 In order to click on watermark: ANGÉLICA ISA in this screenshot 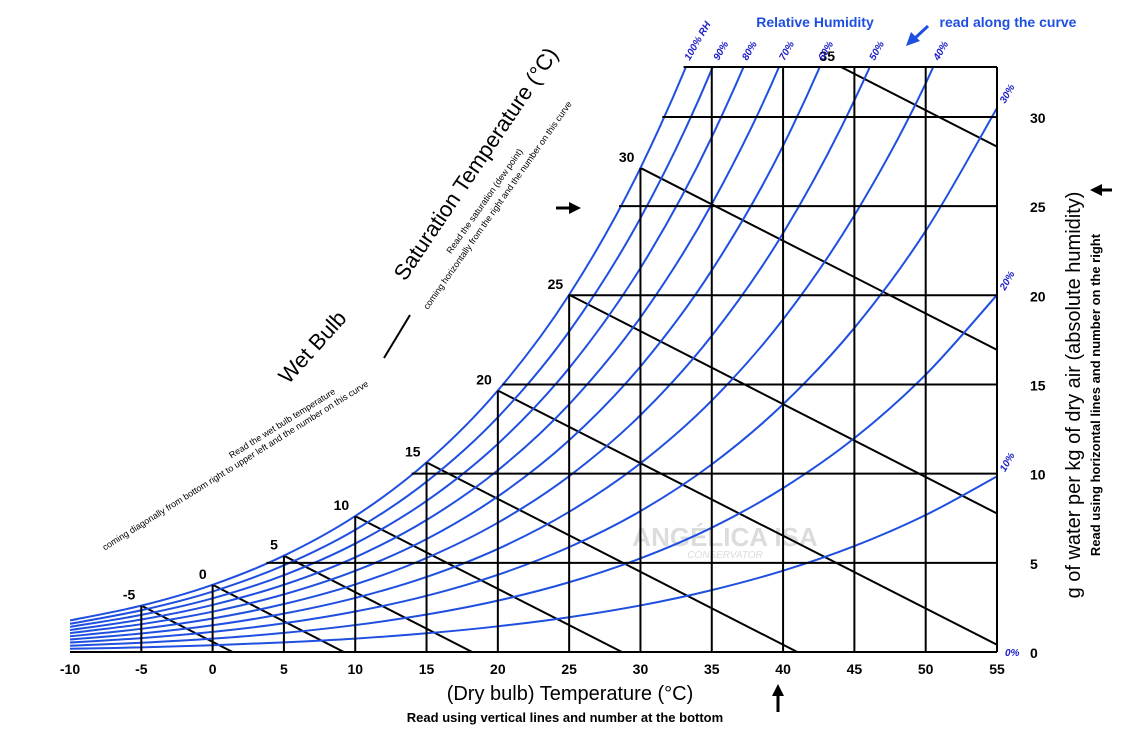, I will do `click(725, 537)`.